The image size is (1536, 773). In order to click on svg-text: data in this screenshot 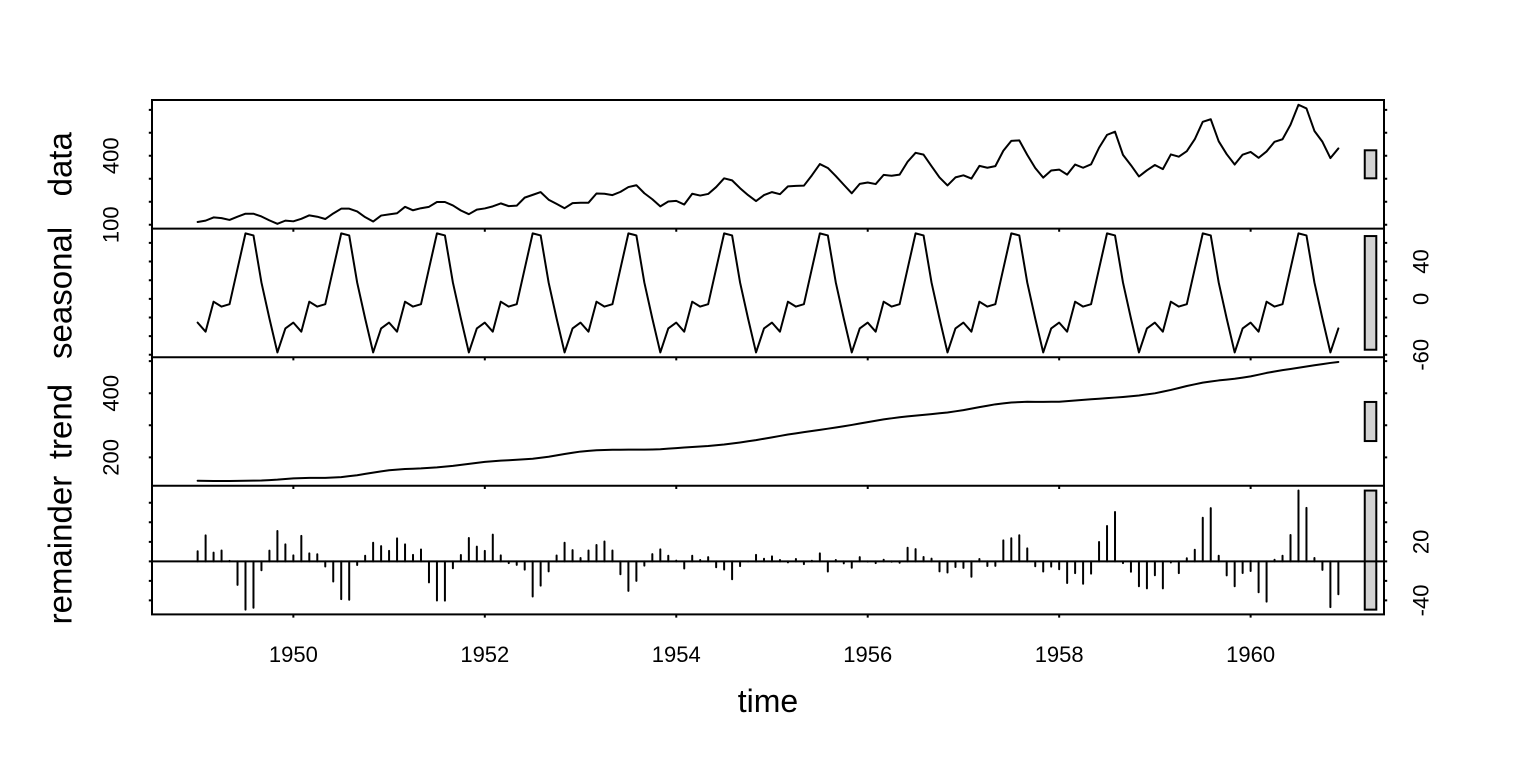, I will do `click(60, 164)`.